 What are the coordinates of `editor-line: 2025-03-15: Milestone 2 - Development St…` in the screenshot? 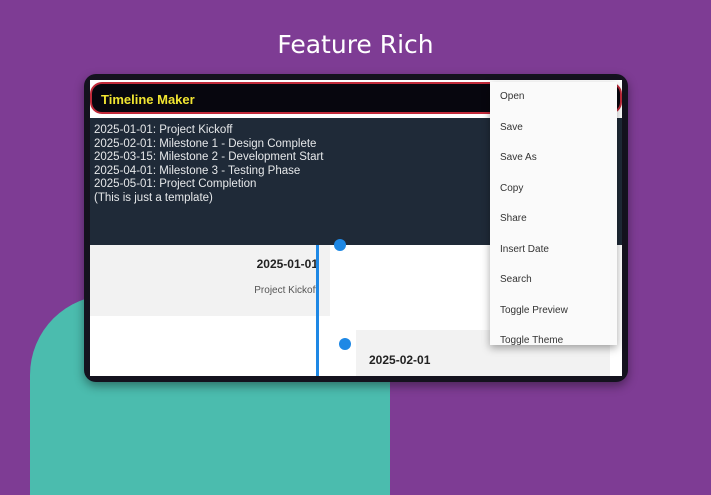 It's located at (209, 157).